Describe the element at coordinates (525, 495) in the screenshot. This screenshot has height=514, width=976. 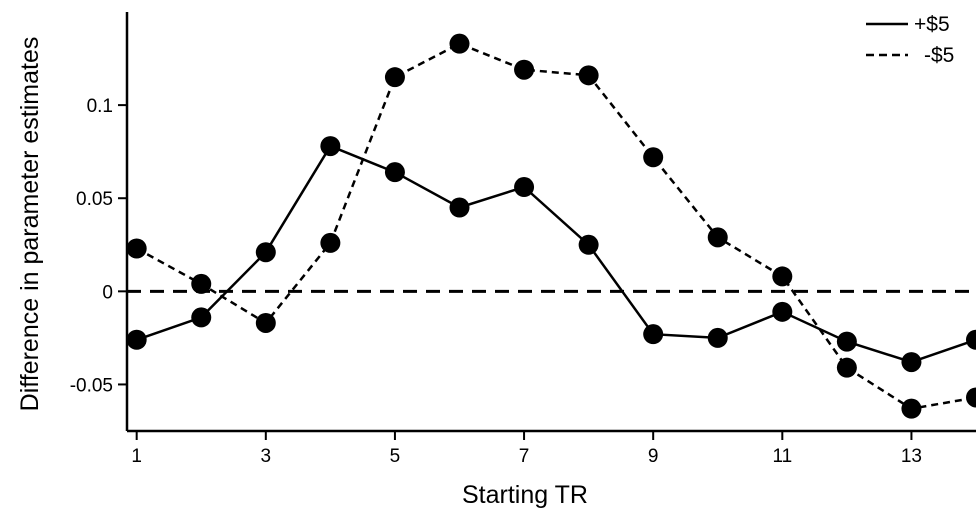
I see `x-axis-title: Starting TR` at that location.